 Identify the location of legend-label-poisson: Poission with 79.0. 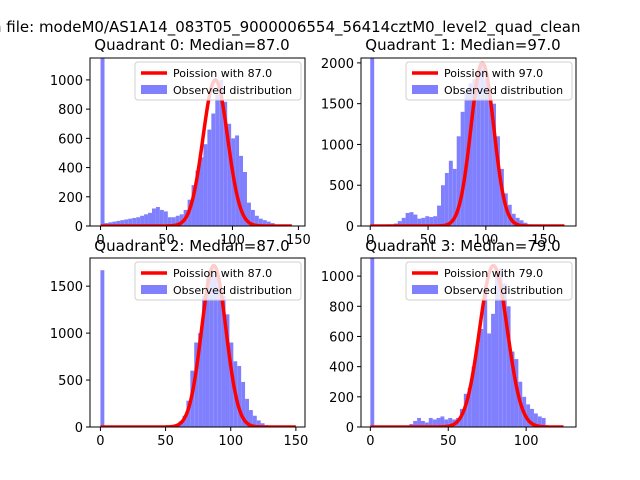
(493, 273).